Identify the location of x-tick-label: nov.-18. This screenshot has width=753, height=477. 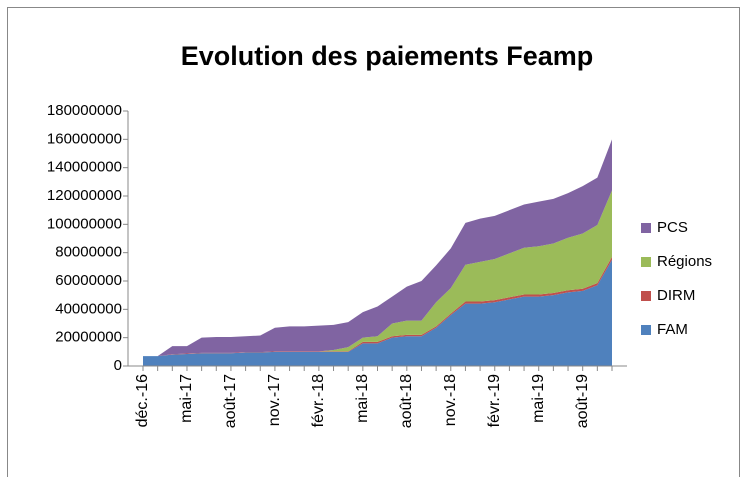
(450, 400).